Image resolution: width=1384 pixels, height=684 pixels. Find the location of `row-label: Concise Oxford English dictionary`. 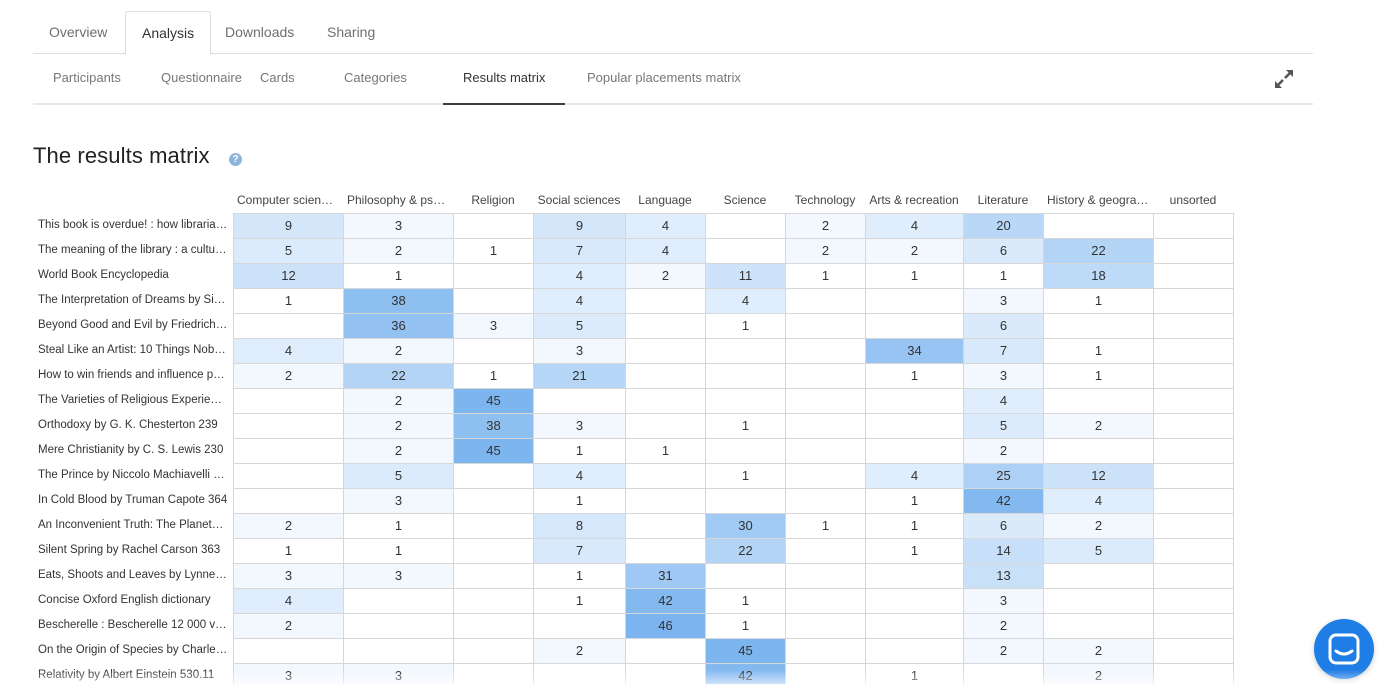

row-label: Concise Oxford English dictionary is located at coordinates (124, 600).